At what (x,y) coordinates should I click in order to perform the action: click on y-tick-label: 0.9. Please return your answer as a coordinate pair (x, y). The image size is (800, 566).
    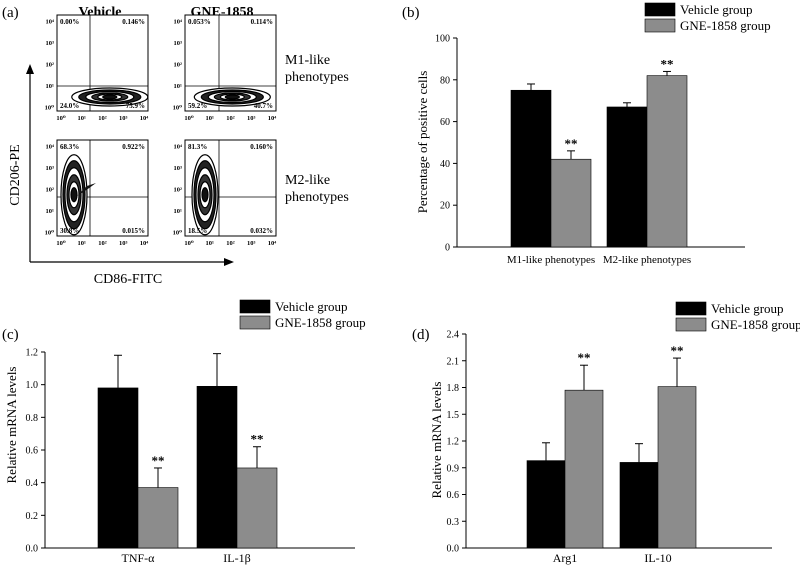
    Looking at the image, I should click on (453, 468).